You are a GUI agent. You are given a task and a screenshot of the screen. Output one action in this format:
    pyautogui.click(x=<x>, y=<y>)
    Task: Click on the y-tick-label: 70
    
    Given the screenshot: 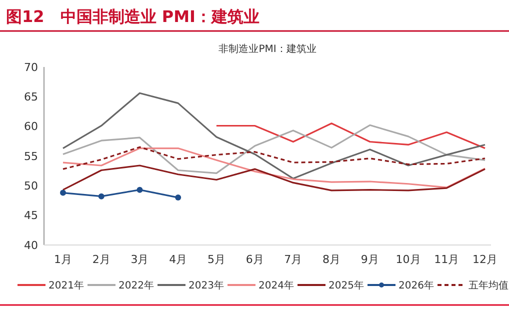 What is the action you would take?
    pyautogui.click(x=31, y=67)
    